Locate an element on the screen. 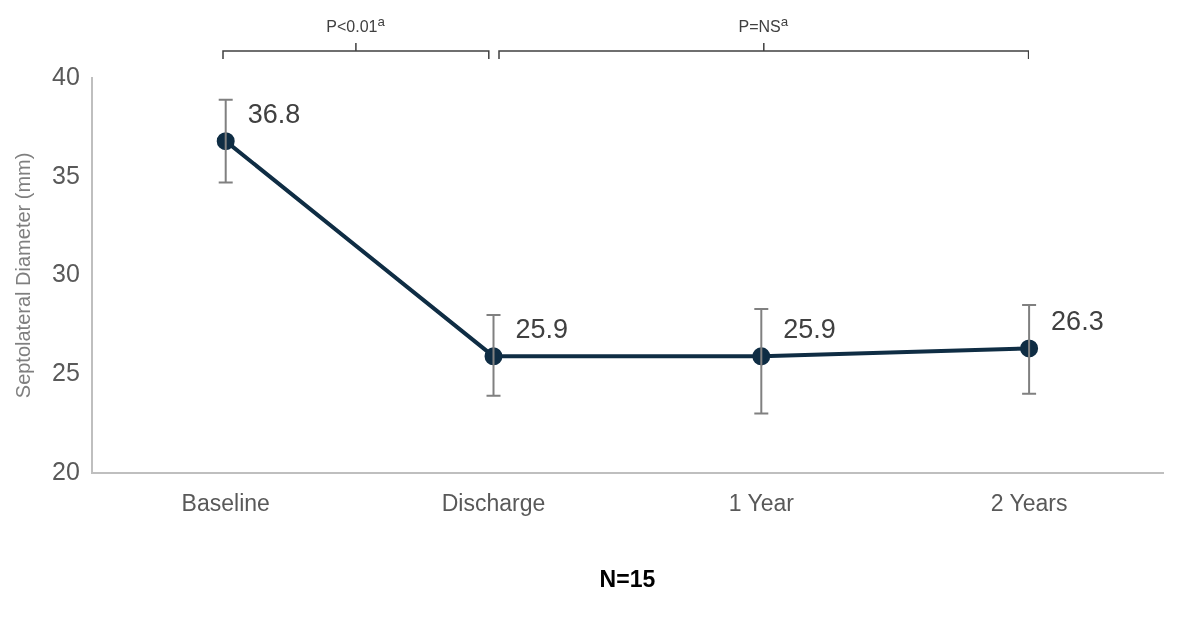 The height and width of the screenshot is (620, 1201). x-tick-label: 2 Years is located at coordinates (1029, 502).